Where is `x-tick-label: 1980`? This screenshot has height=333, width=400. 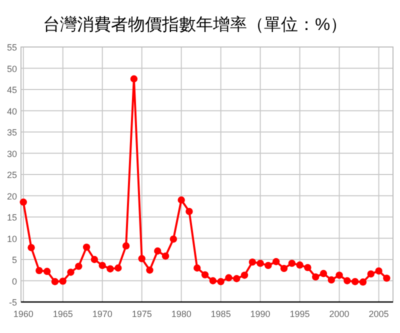
x-tick-label: 1980 is located at coordinates (181, 314).